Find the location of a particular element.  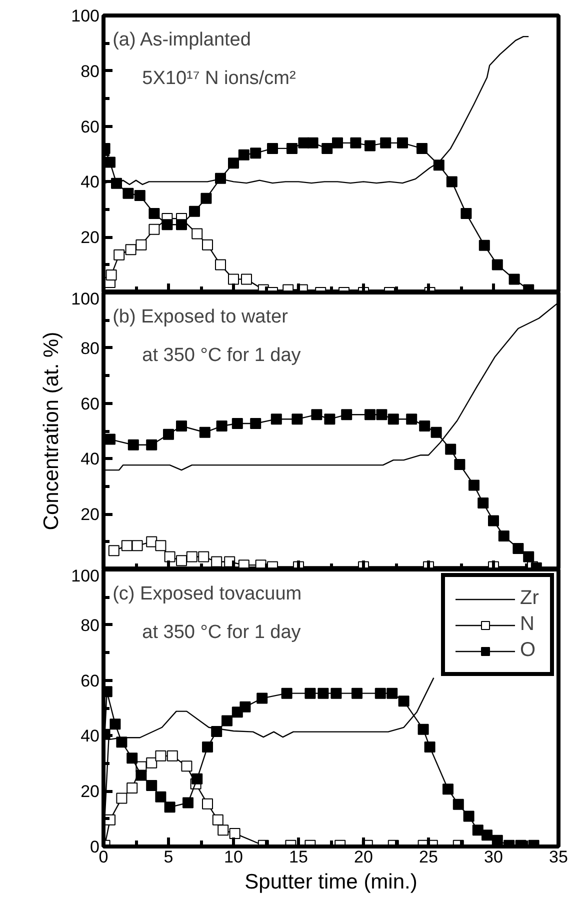

legend-label: Zr is located at coordinates (530, 598).